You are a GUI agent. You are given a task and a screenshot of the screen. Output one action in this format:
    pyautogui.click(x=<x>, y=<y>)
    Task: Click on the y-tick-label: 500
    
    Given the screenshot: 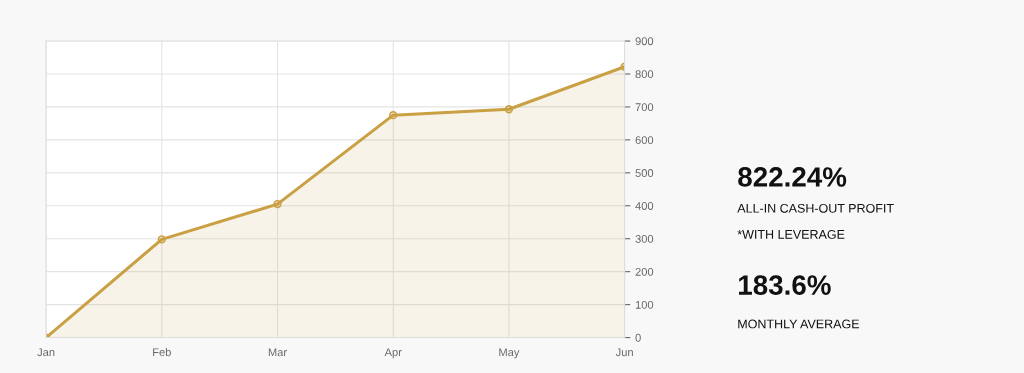 What is the action you would take?
    pyautogui.click(x=644, y=173)
    